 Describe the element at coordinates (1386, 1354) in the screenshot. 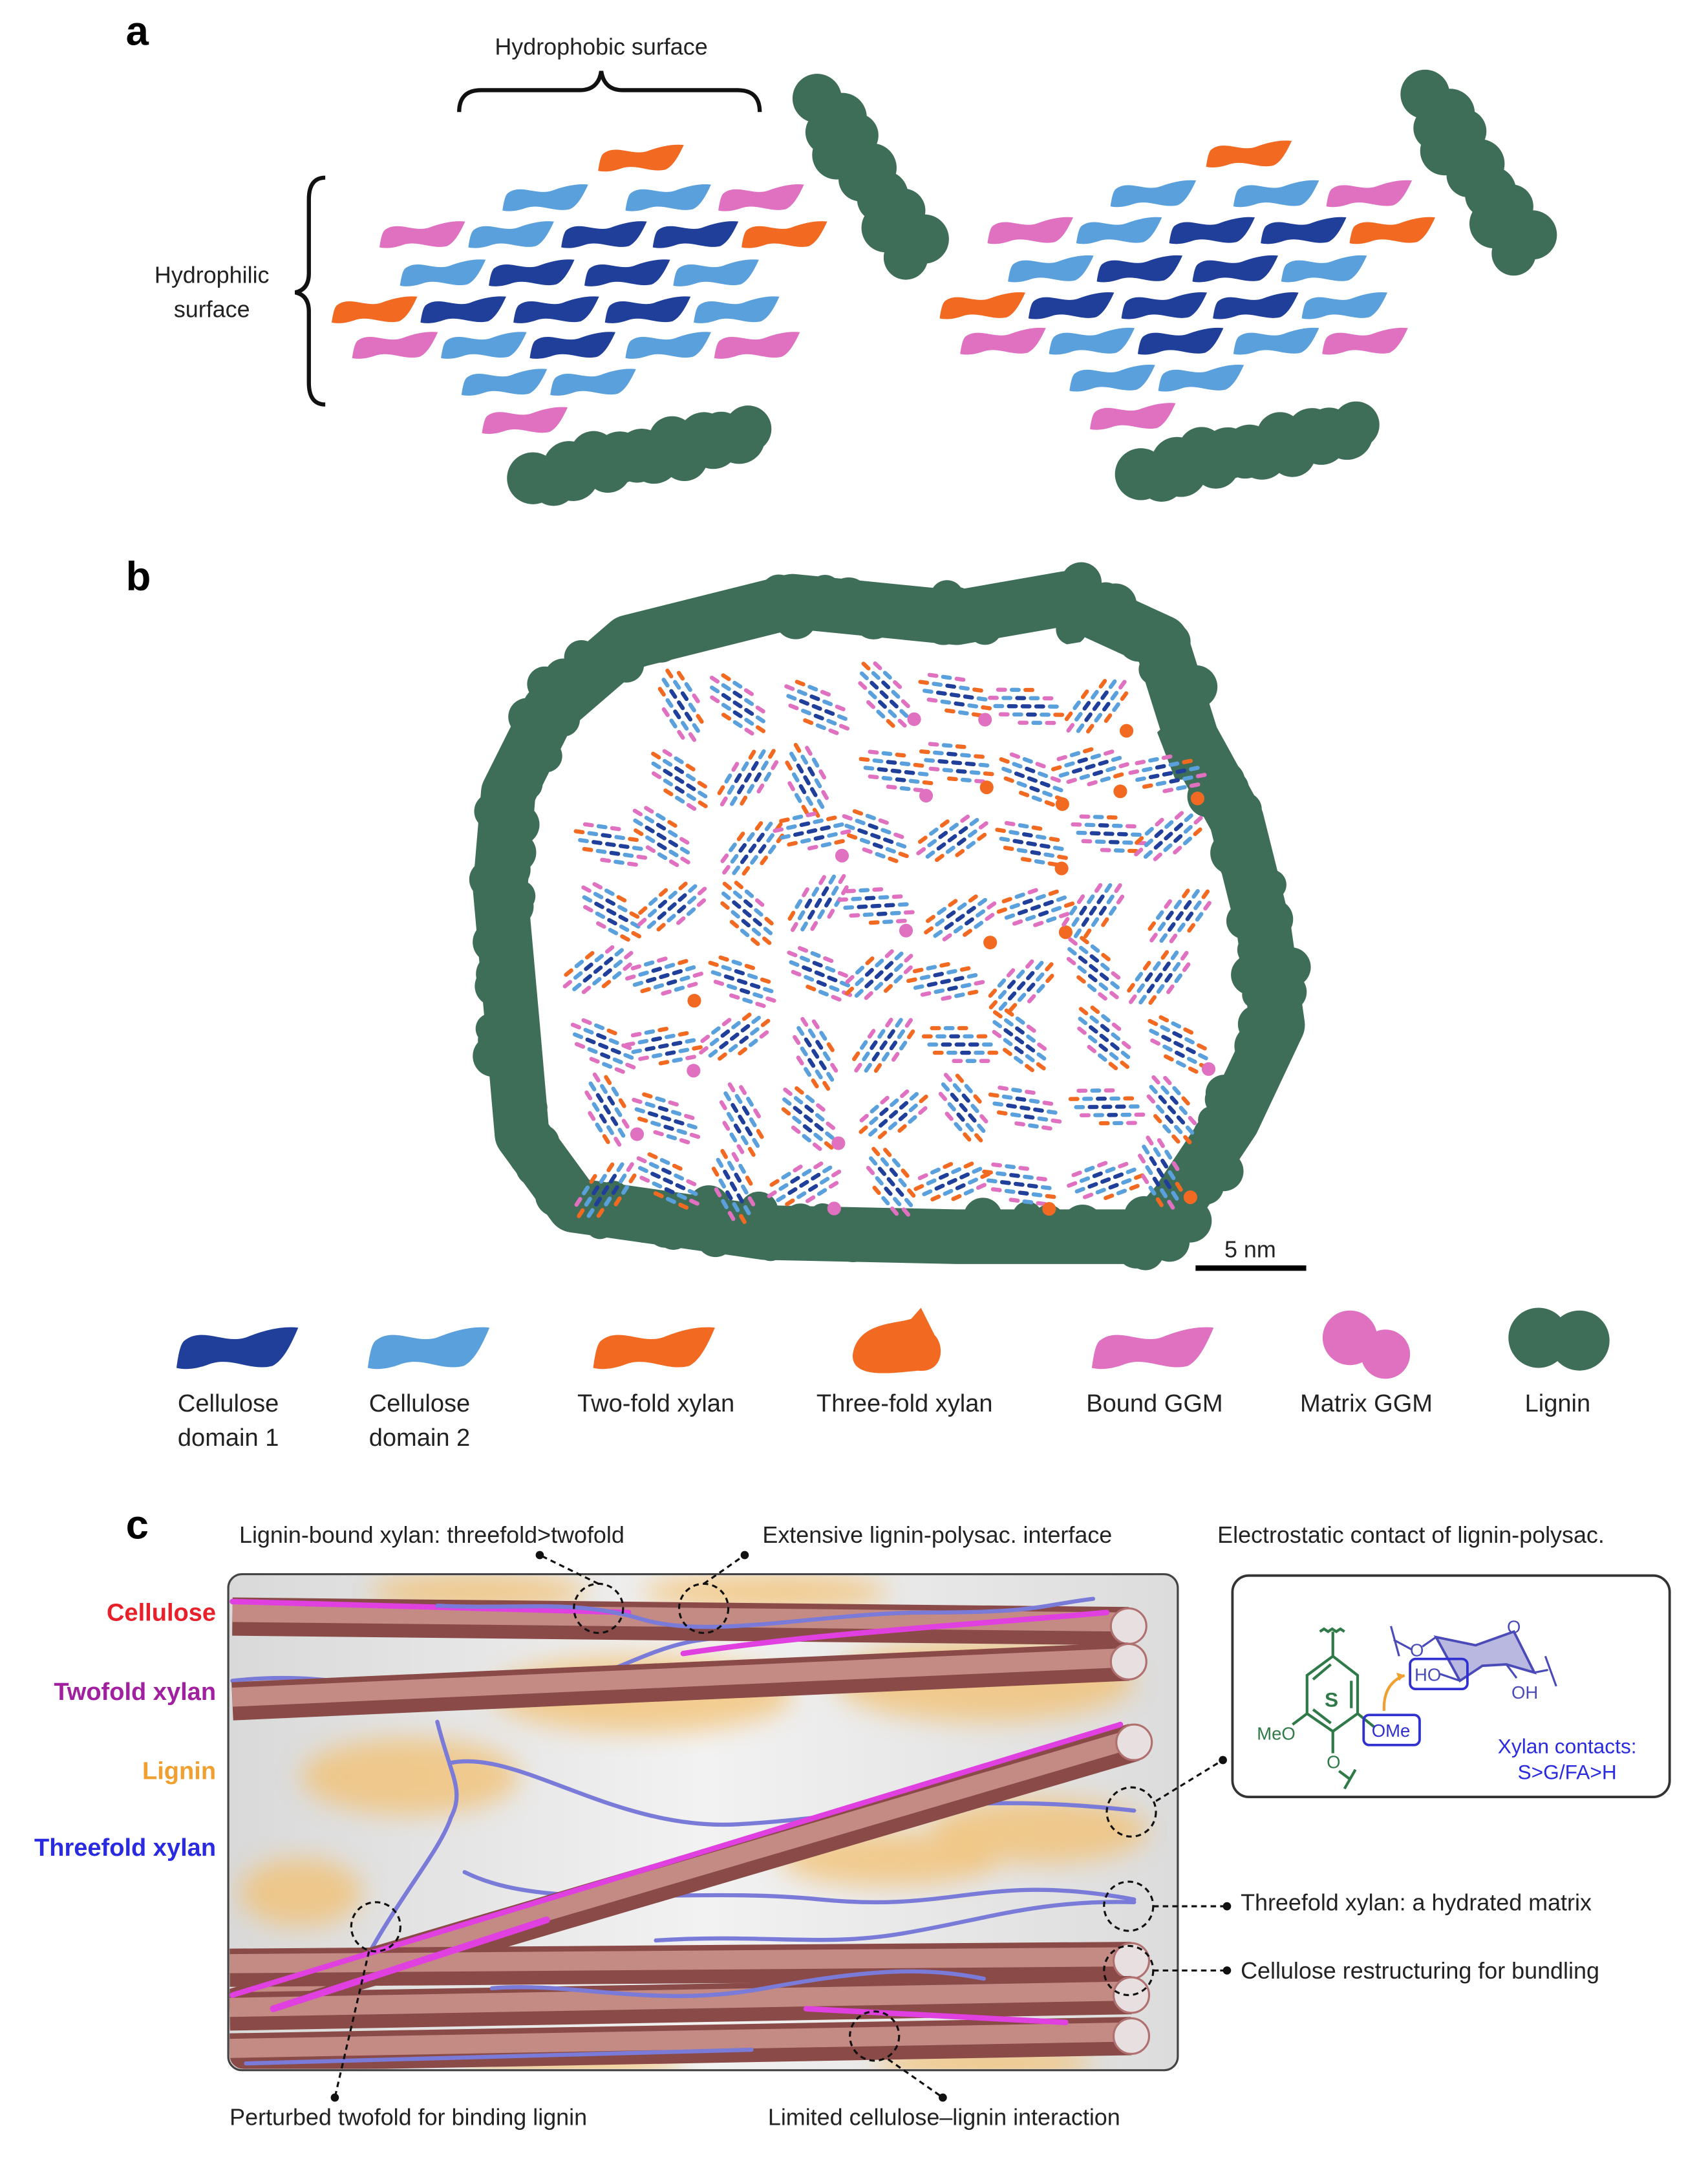

I see `matrix-ggm-icon` at that location.